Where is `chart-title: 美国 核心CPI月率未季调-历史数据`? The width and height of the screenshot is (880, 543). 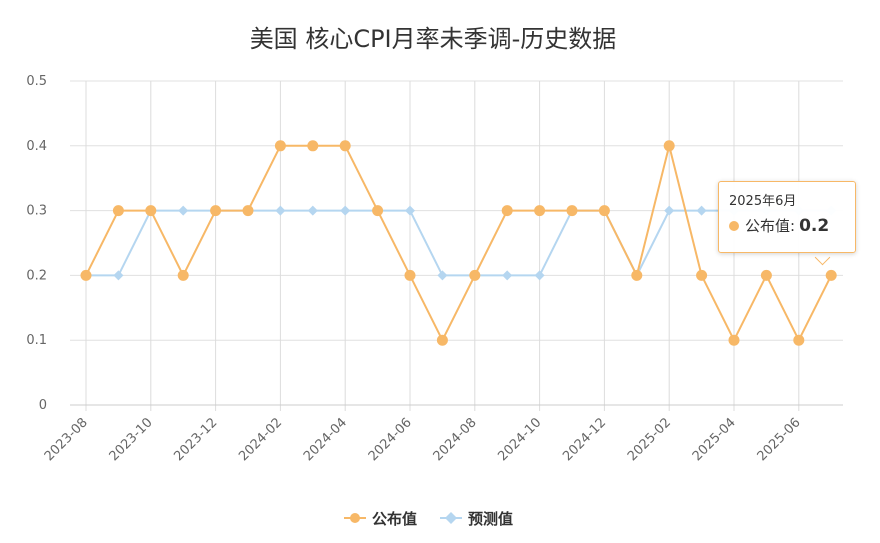 chart-title: 美国 核心CPI月率未季调-历史数据 is located at coordinates (433, 39).